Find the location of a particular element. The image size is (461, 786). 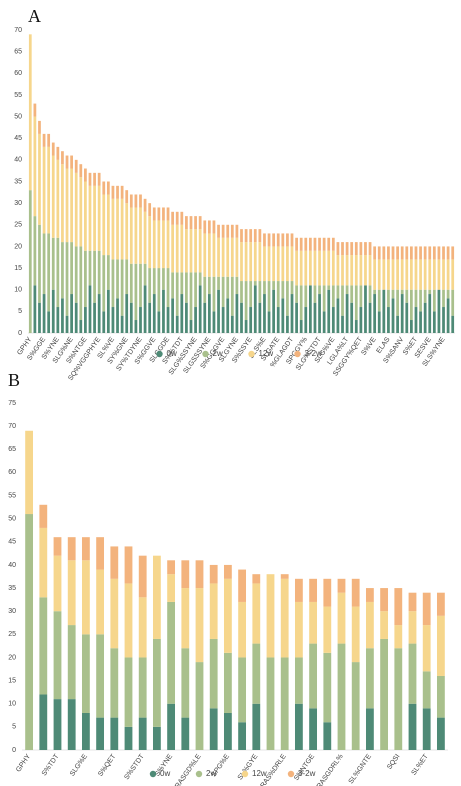

y-tick-label: 0 is located at coordinates (14, 750).